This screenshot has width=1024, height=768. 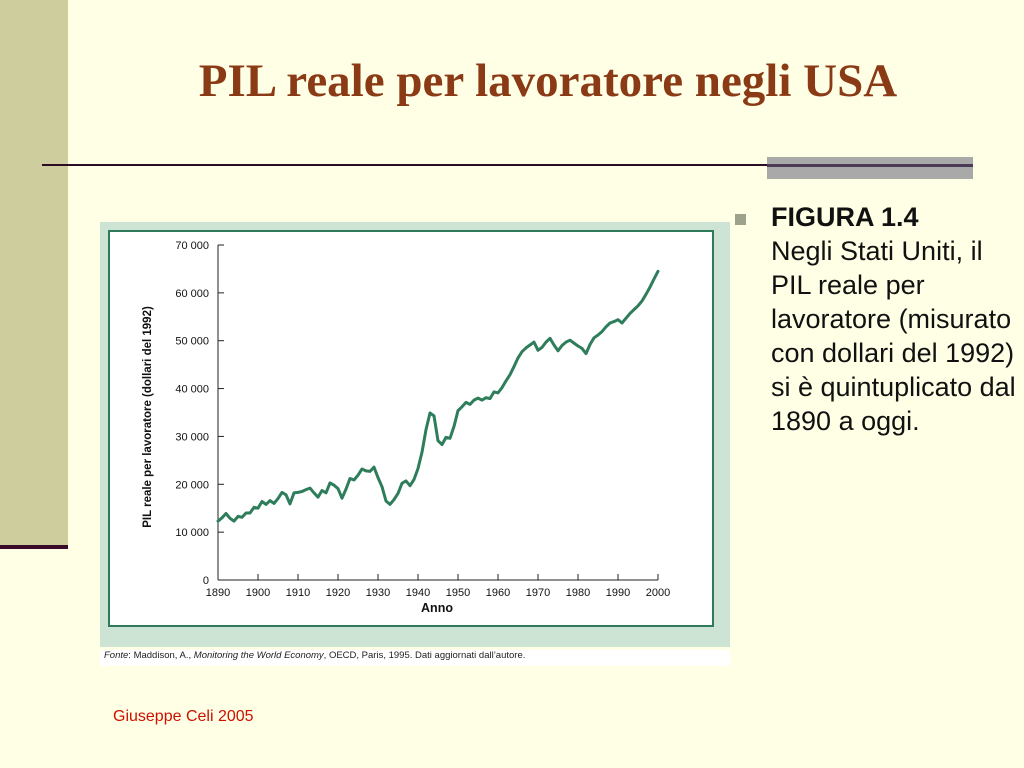 I want to click on slide-title: PIL reale per lavoratore negli USA, so click(x=548, y=81).